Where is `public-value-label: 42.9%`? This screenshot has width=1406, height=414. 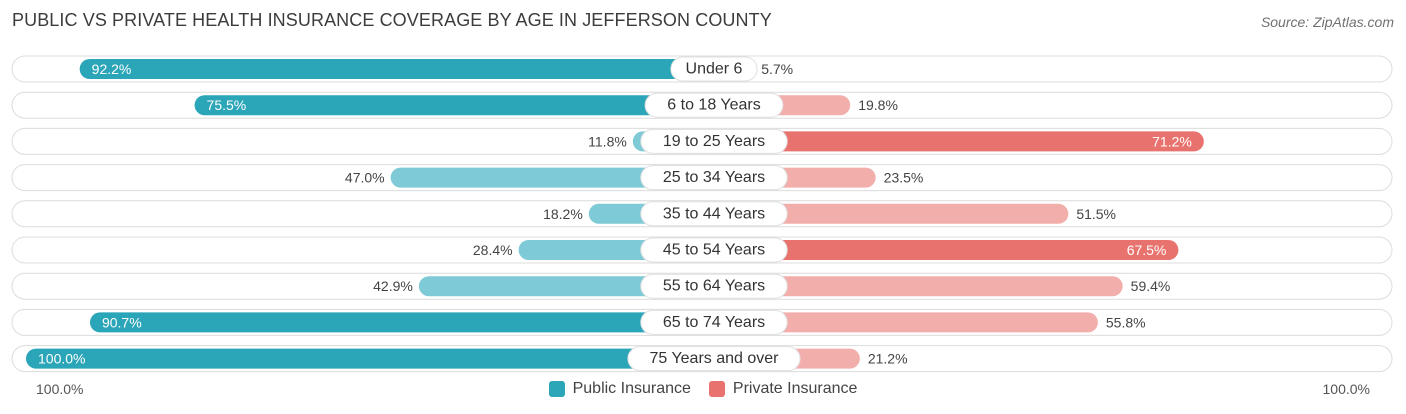
public-value-label: 42.9% is located at coordinates (393, 286).